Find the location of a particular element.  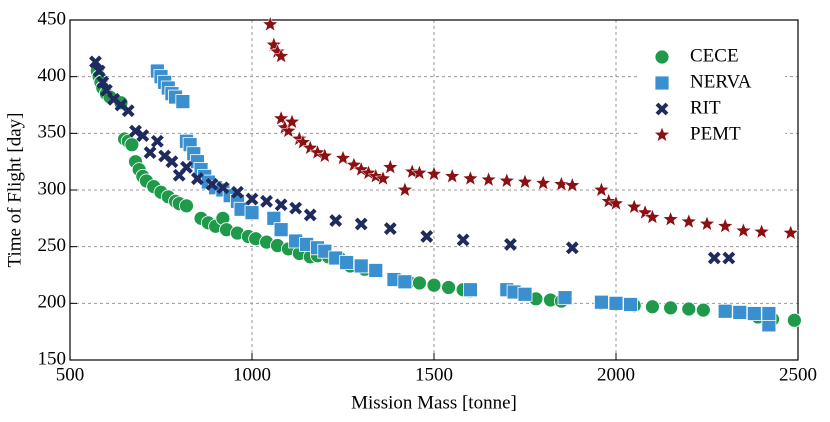

legend-label: NERVA is located at coordinates (721, 81).